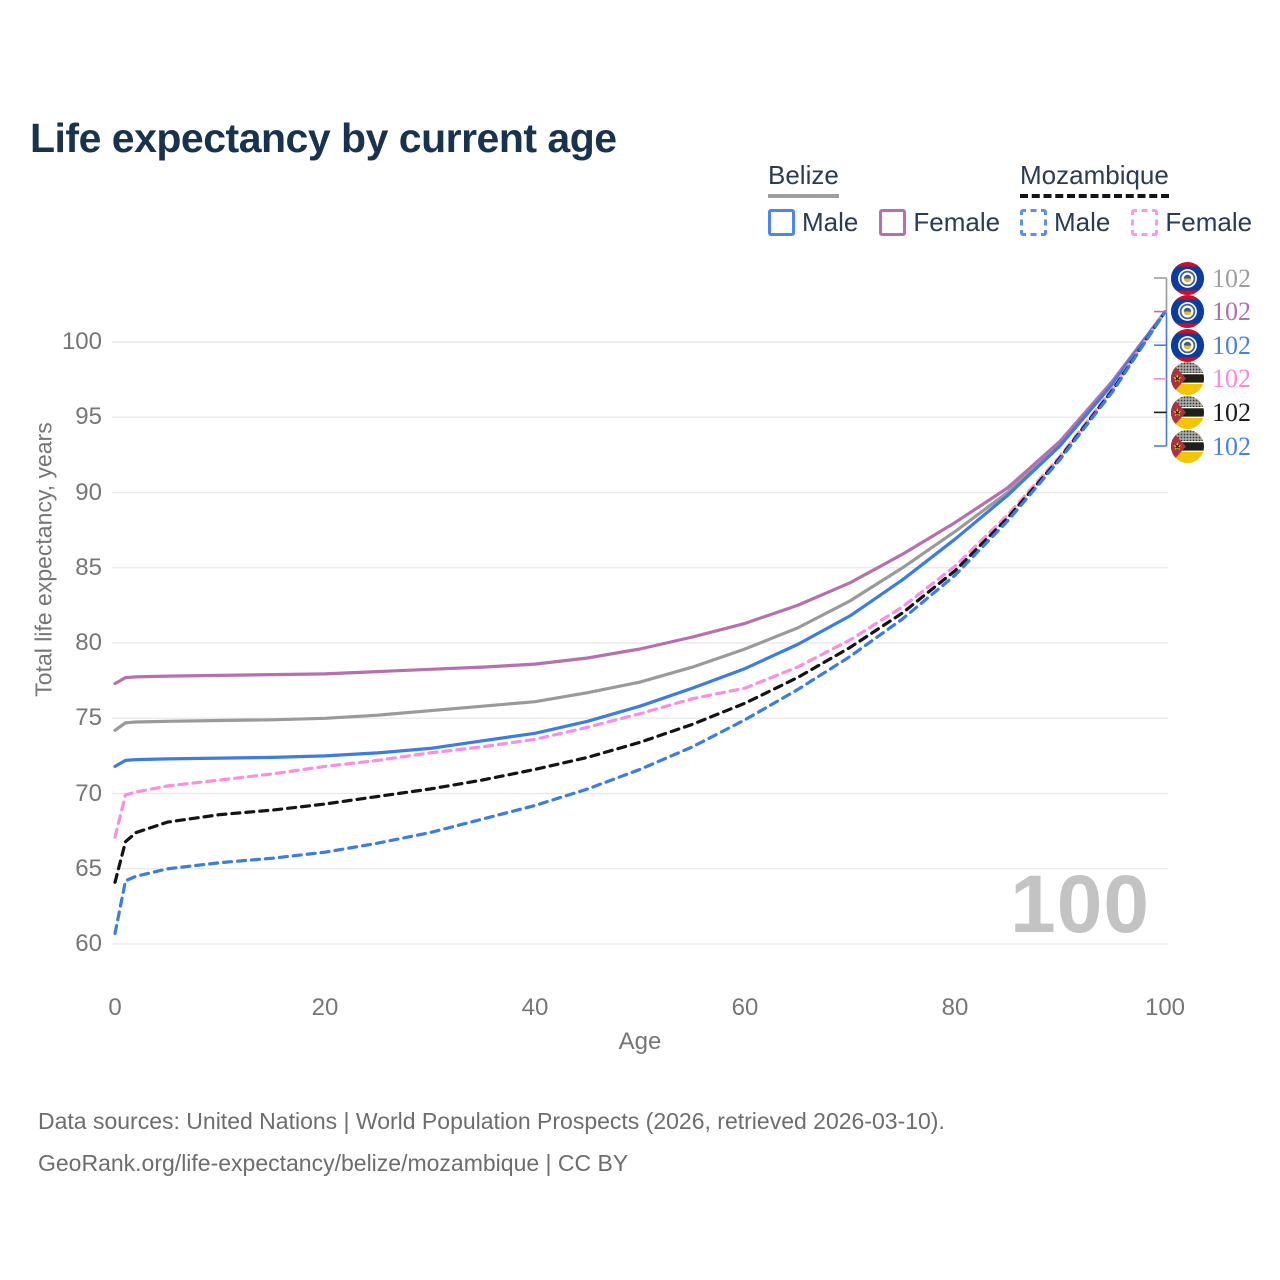  What do you see at coordinates (957, 222) in the screenshot?
I see `legend-label-belize-female: Female` at bounding box center [957, 222].